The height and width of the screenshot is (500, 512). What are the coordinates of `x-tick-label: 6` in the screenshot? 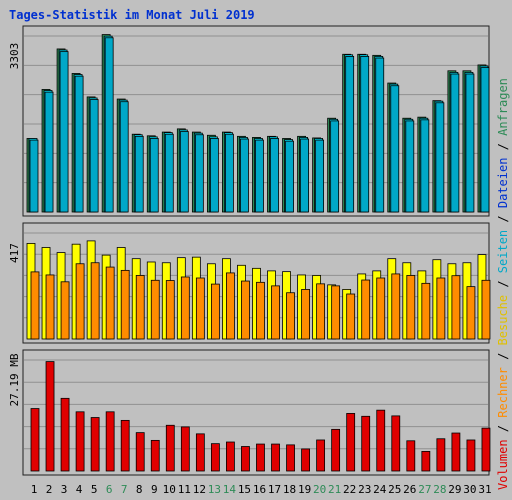 It's located at (109, 489).